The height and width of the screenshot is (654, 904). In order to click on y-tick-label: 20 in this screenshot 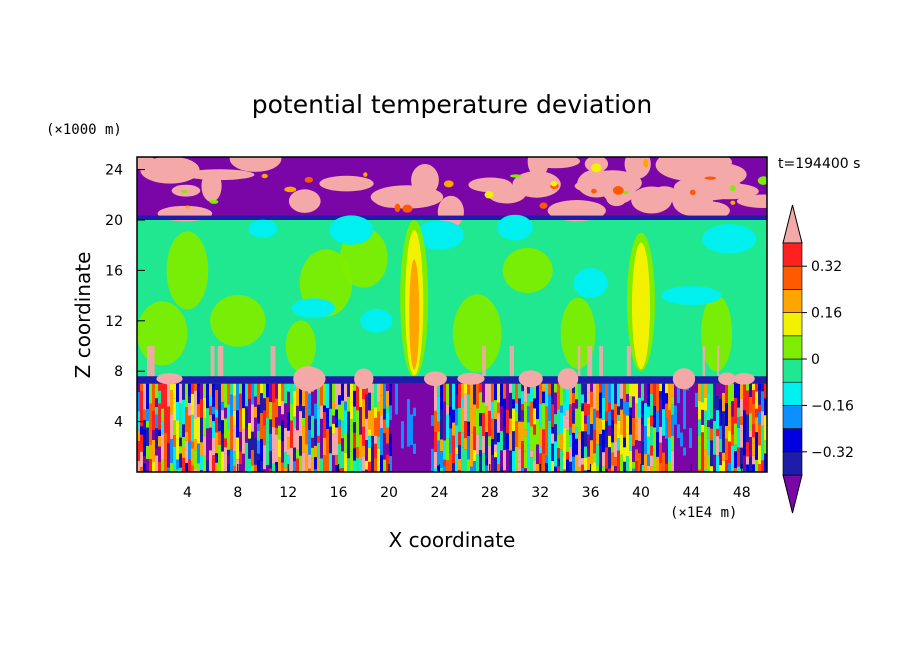, I will do `click(114, 221)`.